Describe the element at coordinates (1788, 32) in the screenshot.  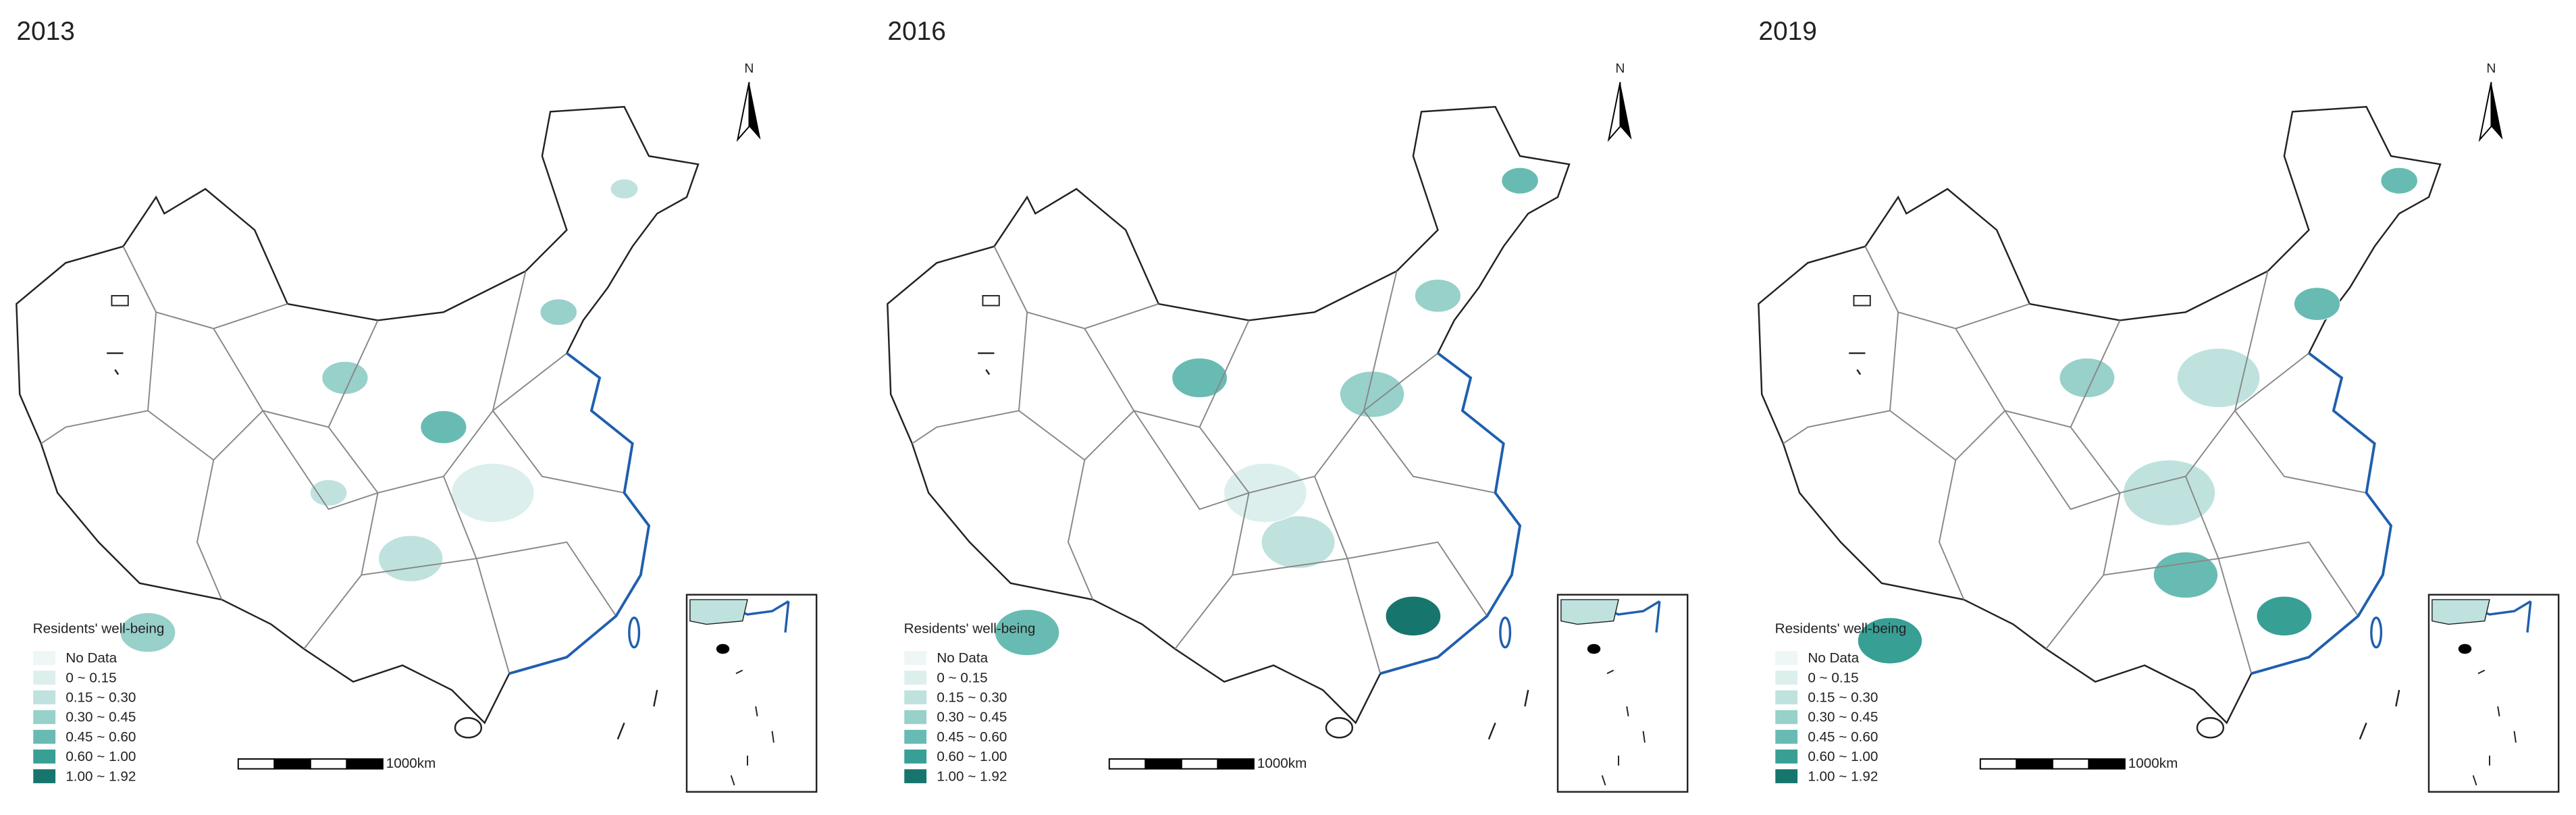
I see `panel-title: 2019` at that location.